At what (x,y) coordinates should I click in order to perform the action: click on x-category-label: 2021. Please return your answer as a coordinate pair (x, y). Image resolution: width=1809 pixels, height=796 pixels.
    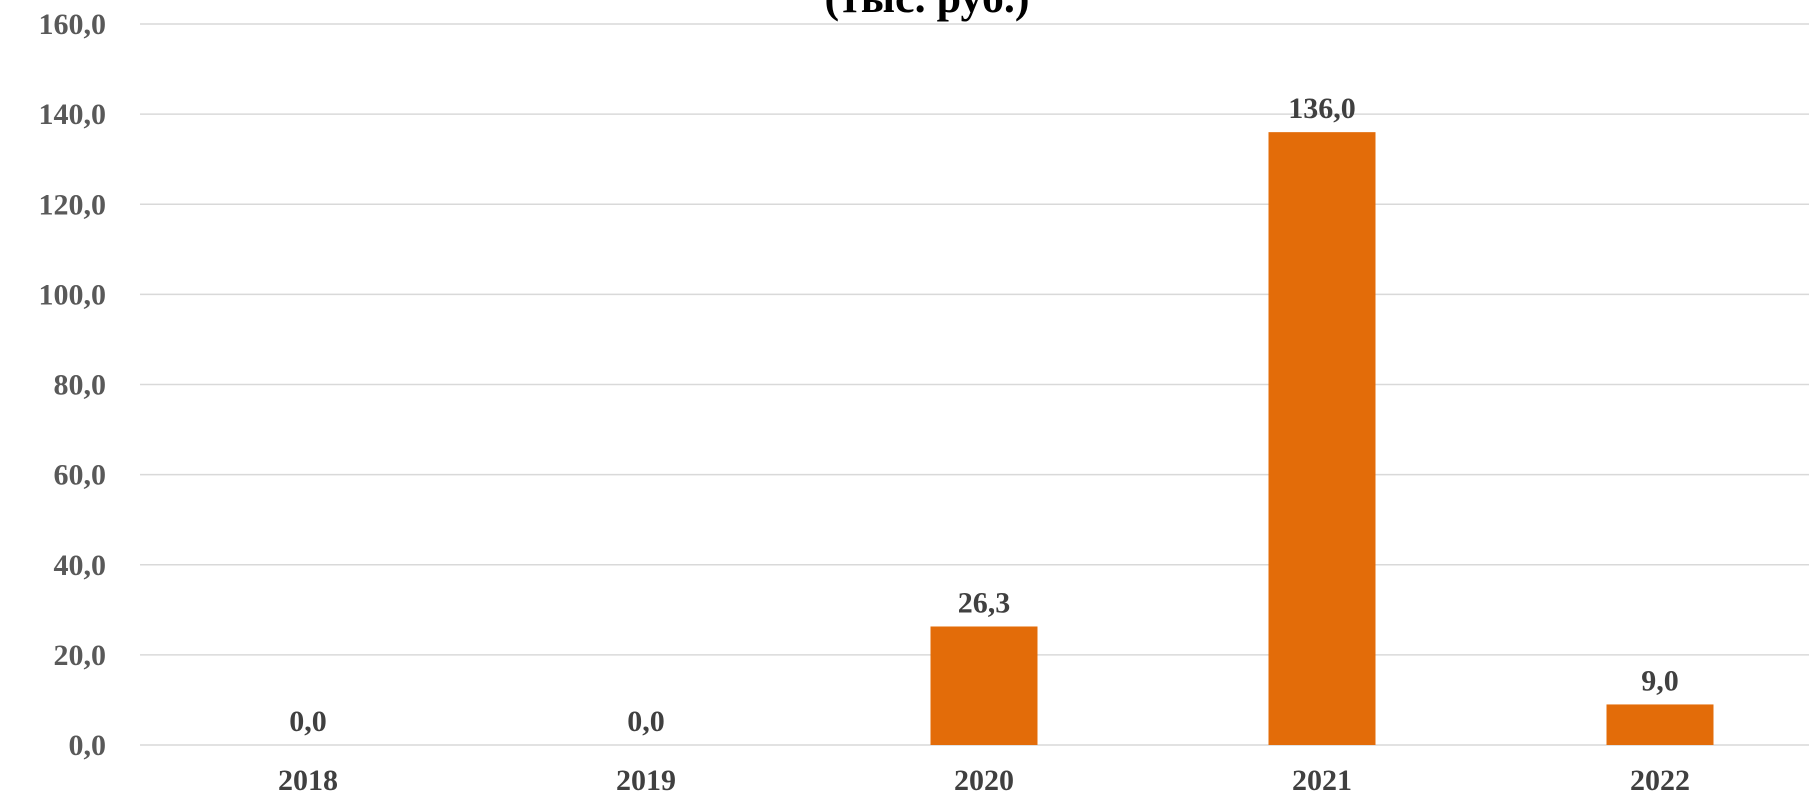
    Looking at the image, I should click on (1322, 780).